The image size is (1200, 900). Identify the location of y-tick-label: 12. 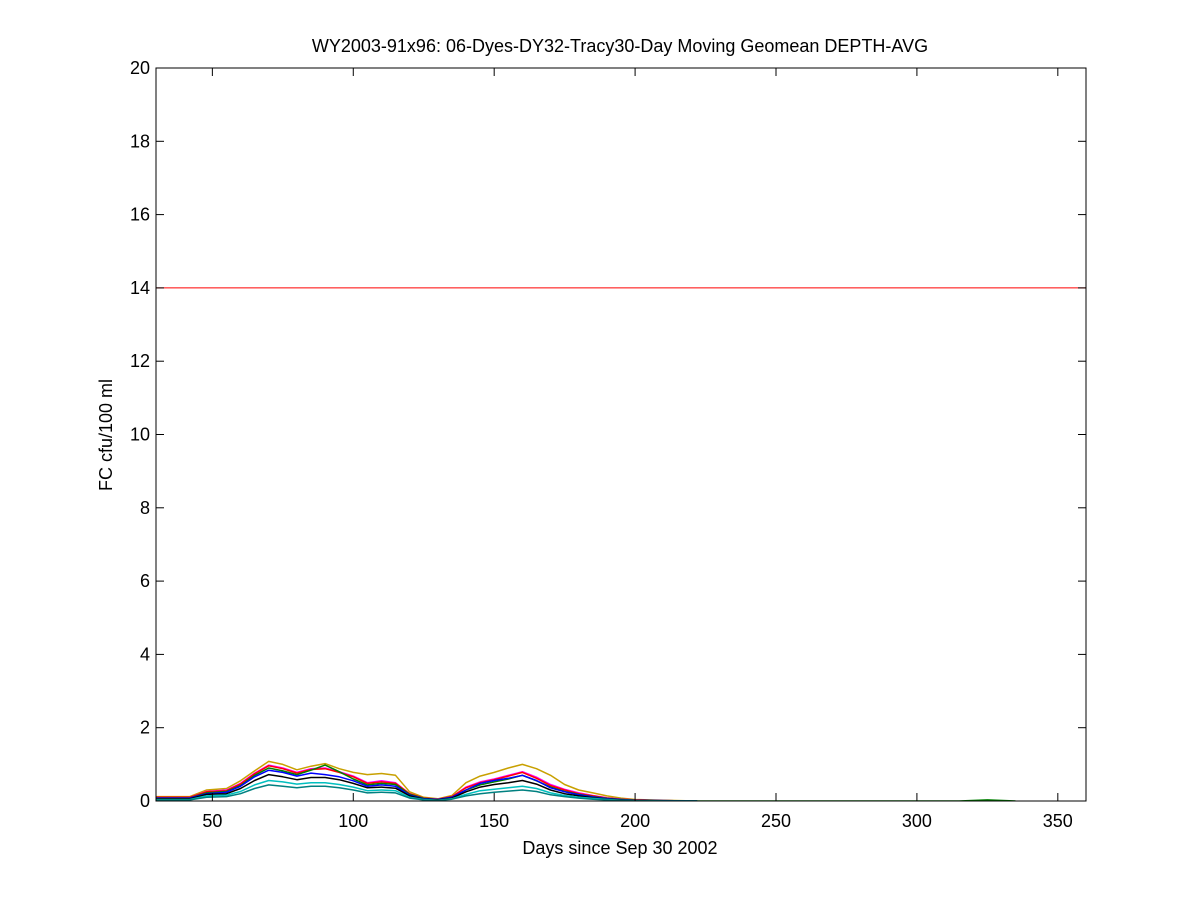
(140, 361).